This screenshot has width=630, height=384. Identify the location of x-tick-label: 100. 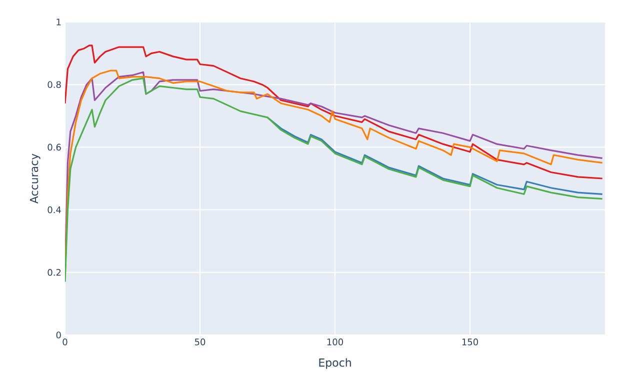
(335, 342).